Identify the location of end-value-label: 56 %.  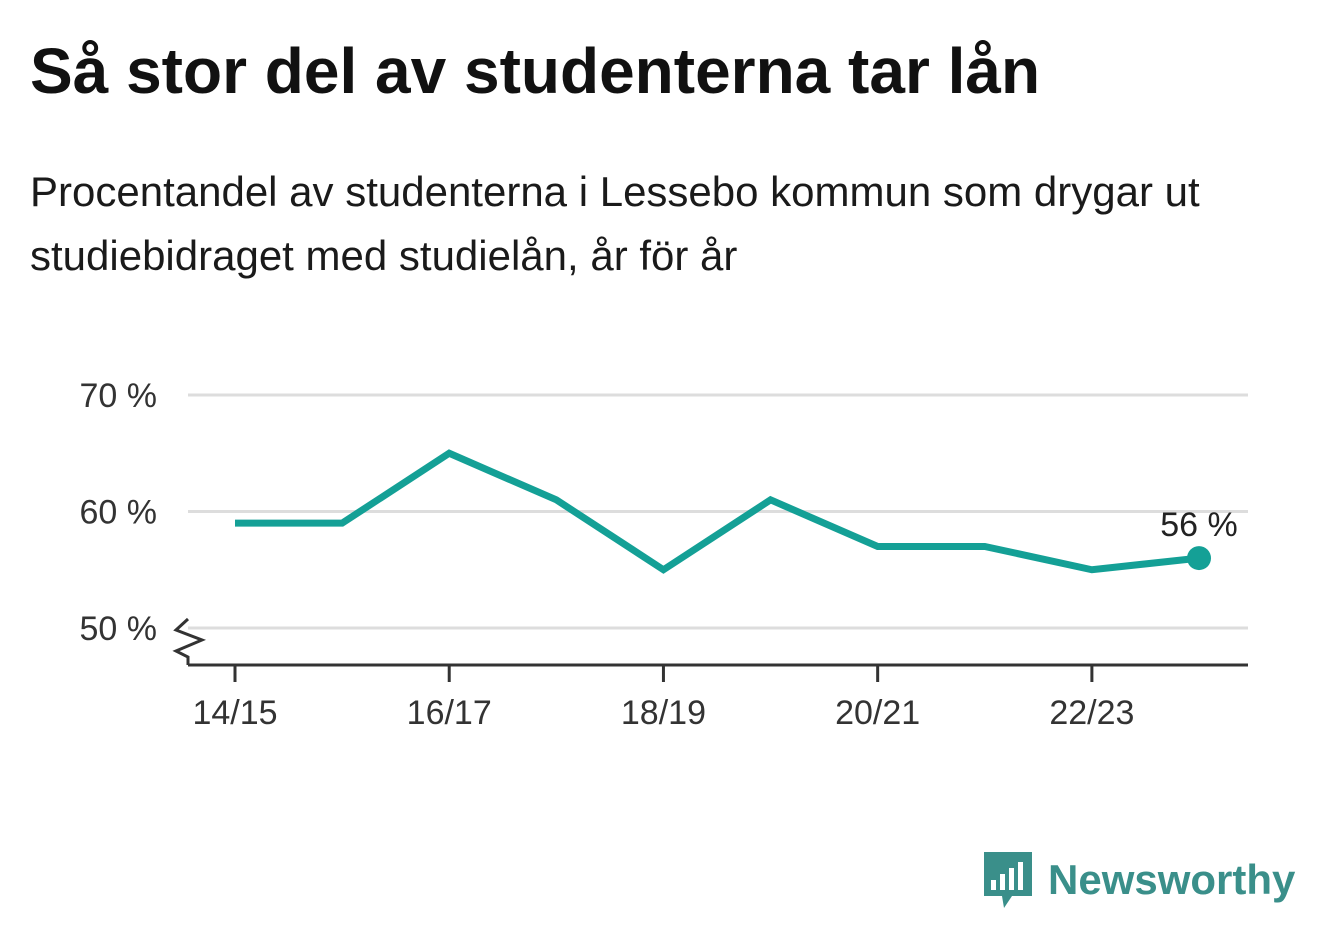
(1199, 525).